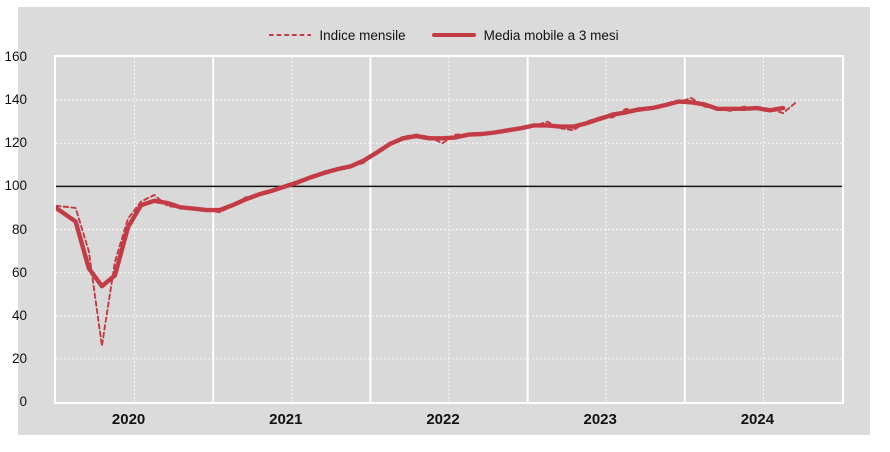 Image resolution: width=890 pixels, height=452 pixels. What do you see at coordinates (19, 358) in the screenshot?
I see `y-tick-label: 20` at bounding box center [19, 358].